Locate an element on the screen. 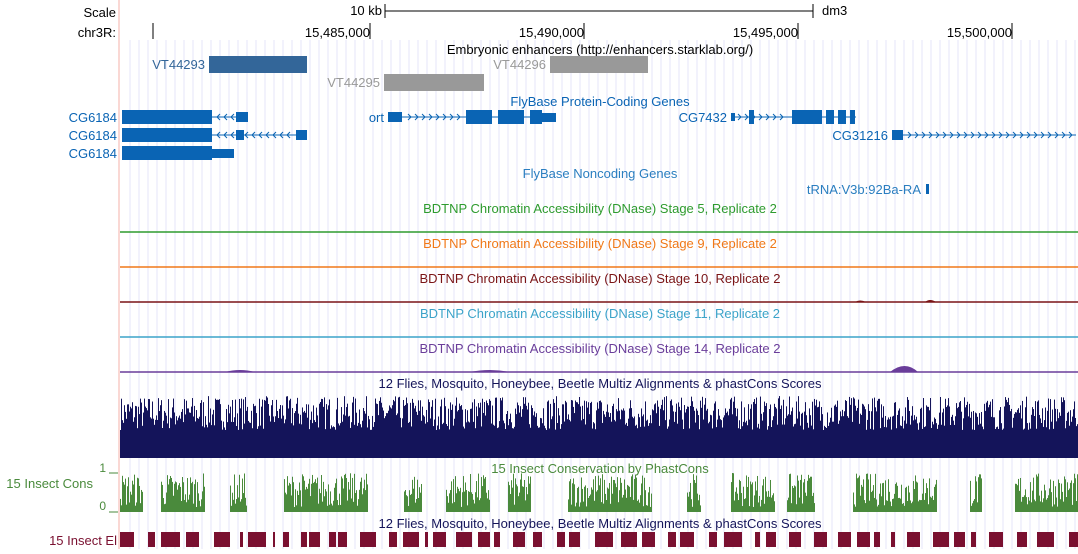  intron-arrows is located at coordinates (644, 126).